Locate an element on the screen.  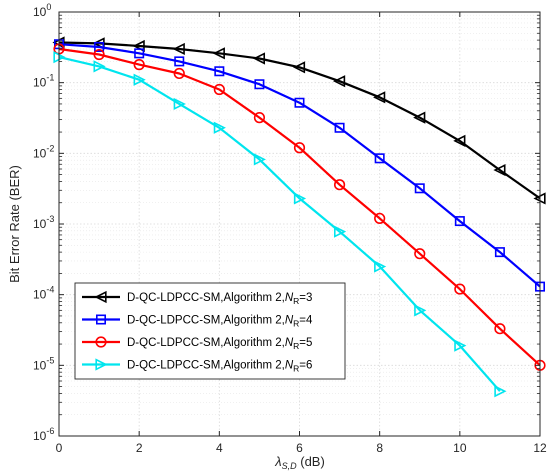
y-tick-label: 10⁻¹ is located at coordinates (43, 81).